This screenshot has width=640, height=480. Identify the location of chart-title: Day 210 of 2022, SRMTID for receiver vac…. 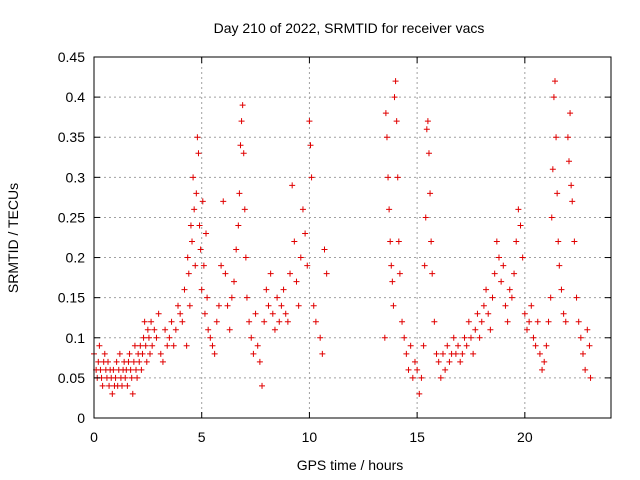
(349, 28).